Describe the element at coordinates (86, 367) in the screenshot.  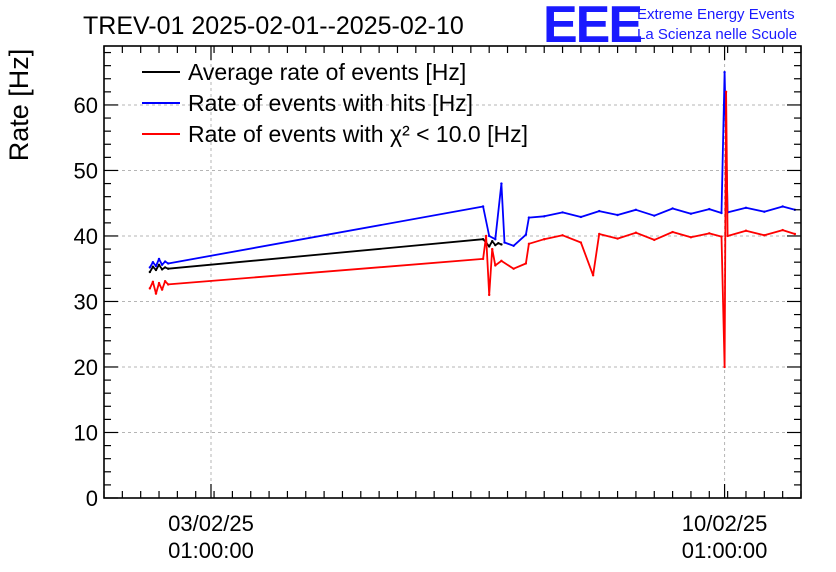
I see `y-tick-label: 20` at that location.